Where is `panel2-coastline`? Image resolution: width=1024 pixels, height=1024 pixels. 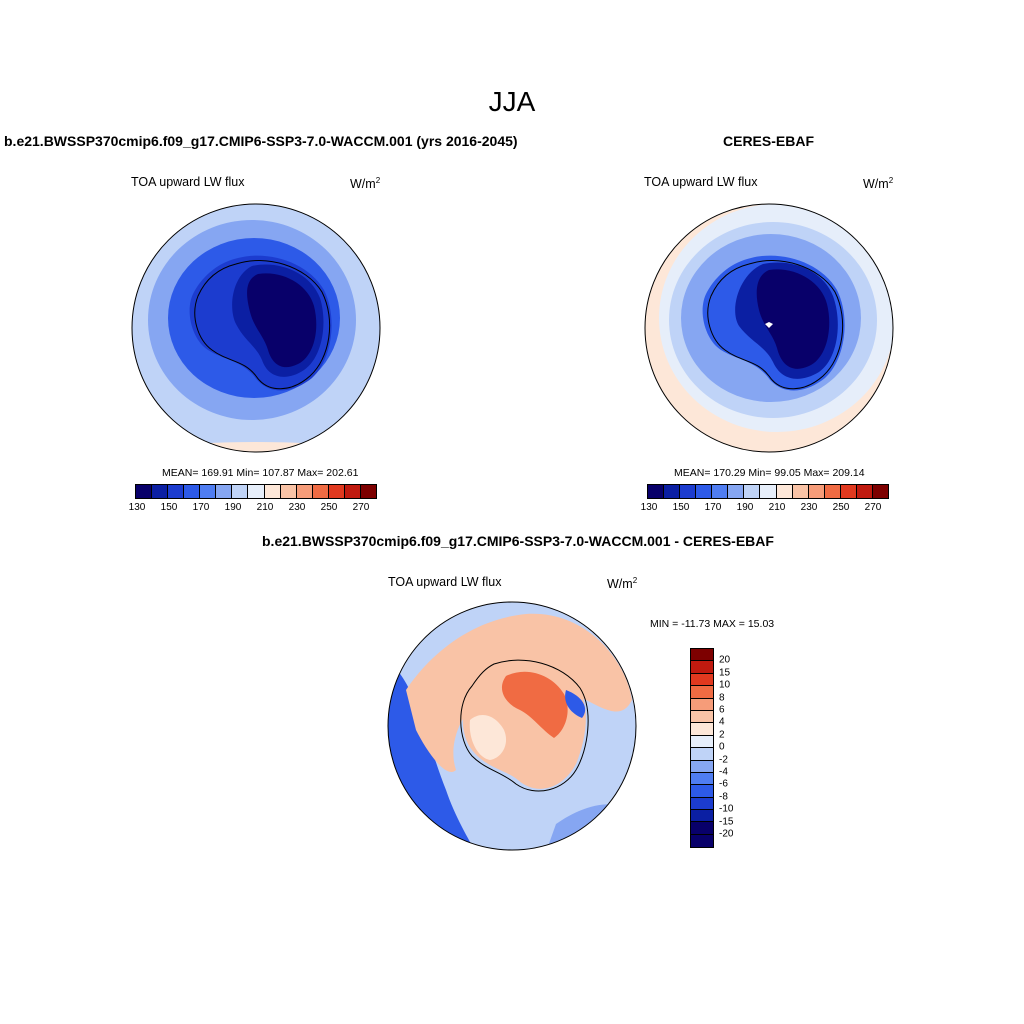 panel2-coastline is located at coordinates (775, 325).